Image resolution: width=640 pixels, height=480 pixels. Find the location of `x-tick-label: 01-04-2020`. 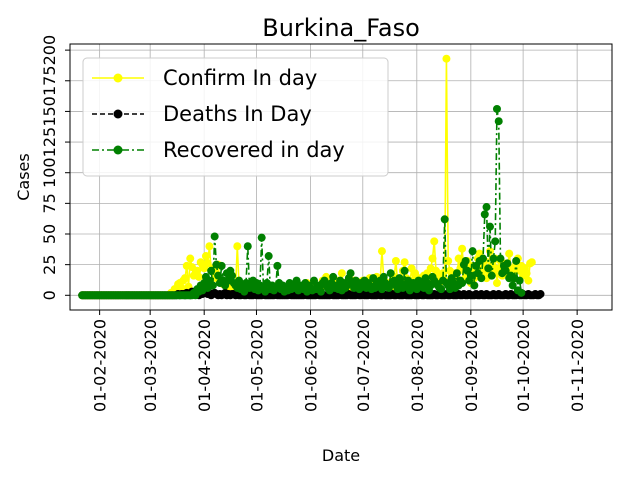

x-tick-label: 01-04-2020 is located at coordinates (204, 365).